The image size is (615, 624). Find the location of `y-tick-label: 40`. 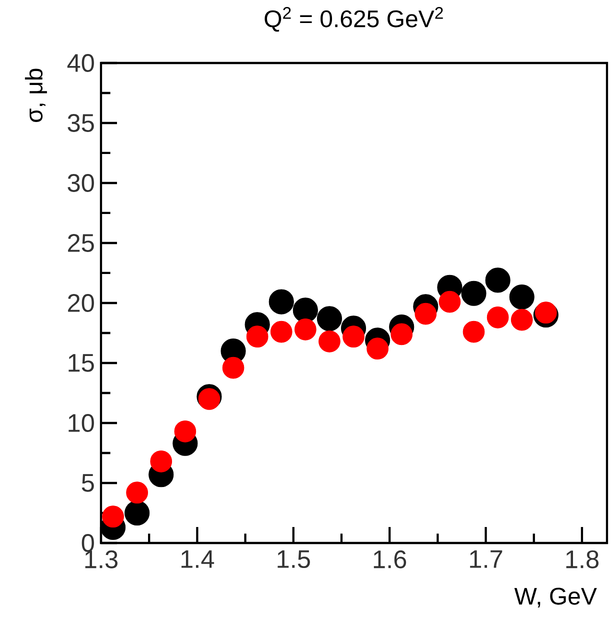

y-tick-label: 40 is located at coordinates (80, 63).